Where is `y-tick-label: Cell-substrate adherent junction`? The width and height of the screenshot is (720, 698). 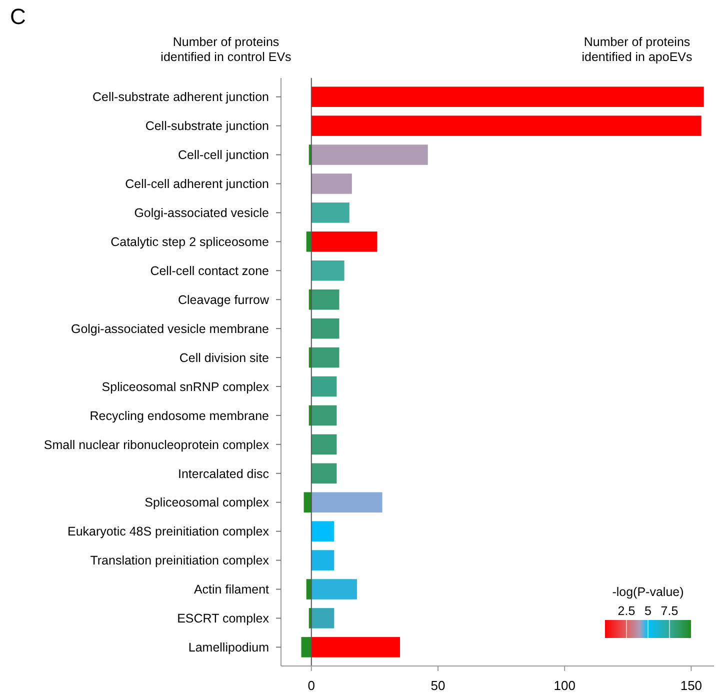 y-tick-label: Cell-substrate adherent junction is located at coordinates (181, 97).